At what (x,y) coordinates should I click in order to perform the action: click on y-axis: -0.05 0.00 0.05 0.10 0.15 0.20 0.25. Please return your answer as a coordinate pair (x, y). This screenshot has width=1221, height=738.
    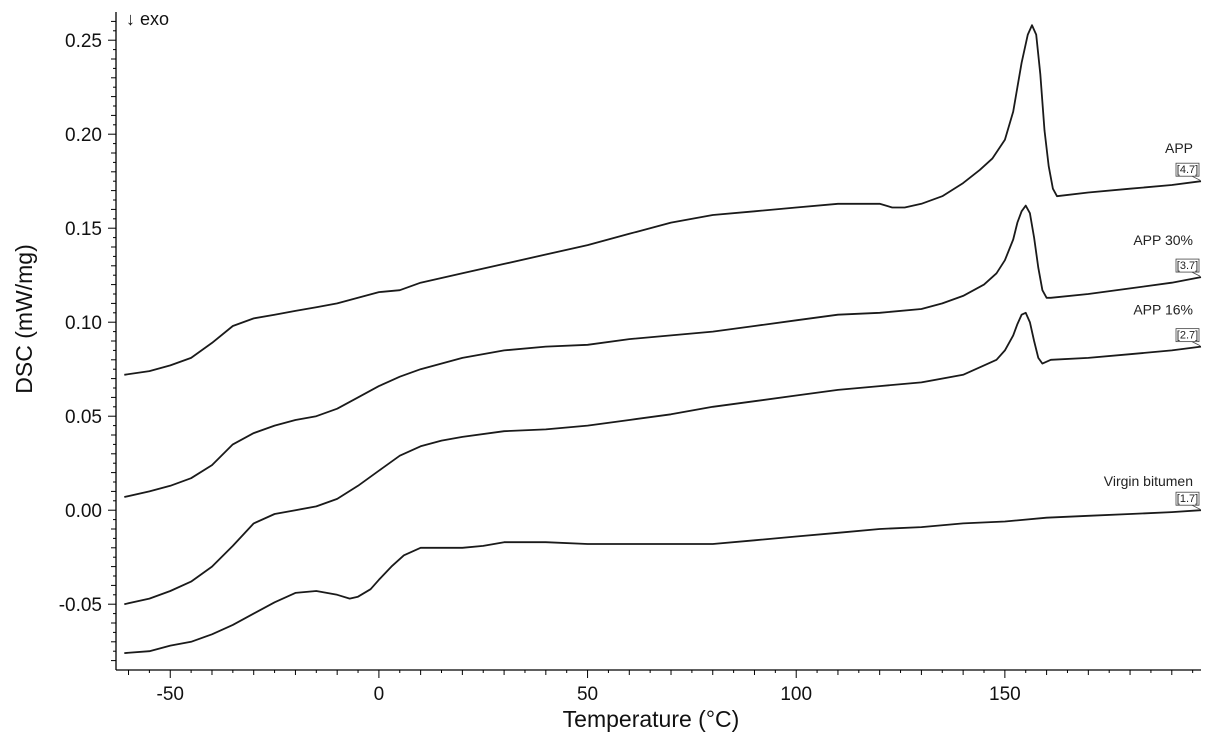
    Looking at the image, I should click on (87, 341).